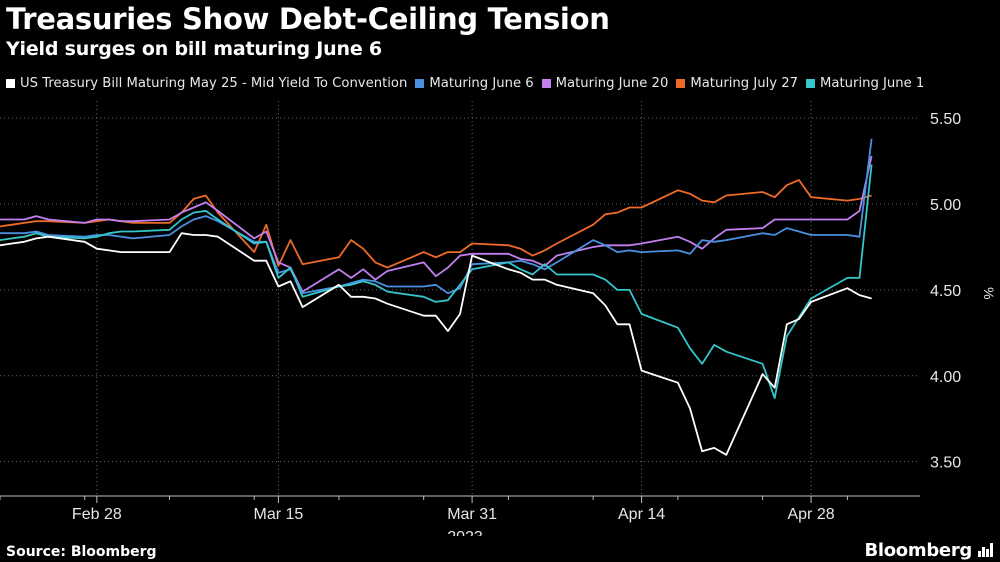  What do you see at coordinates (872, 83) in the screenshot?
I see `legend-label: Maturing June 1` at bounding box center [872, 83].